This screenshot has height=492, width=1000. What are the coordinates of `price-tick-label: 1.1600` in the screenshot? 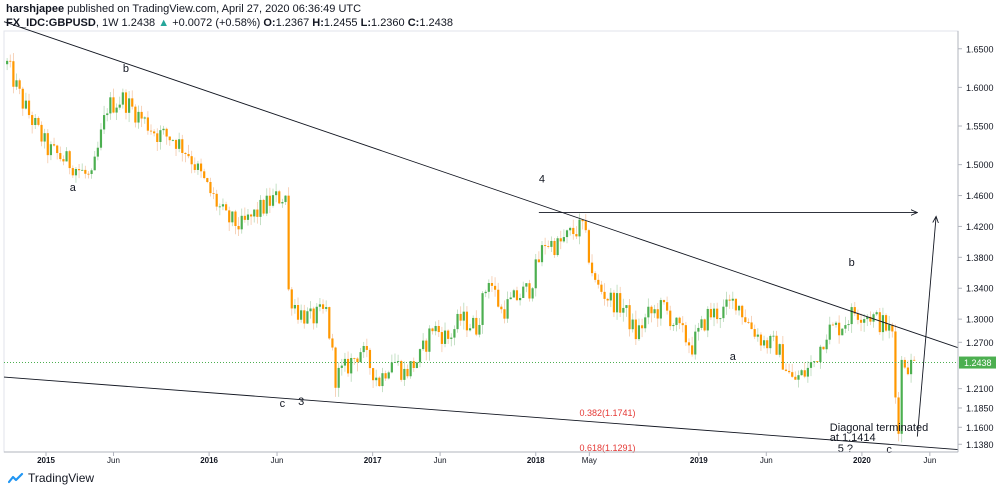 It's located at (980, 428).